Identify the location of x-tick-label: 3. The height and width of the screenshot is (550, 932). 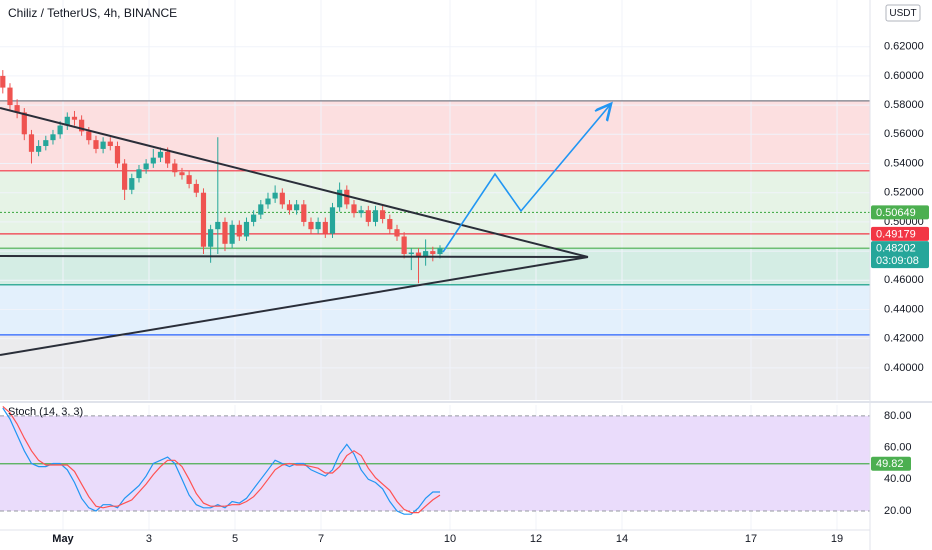
(149, 539).